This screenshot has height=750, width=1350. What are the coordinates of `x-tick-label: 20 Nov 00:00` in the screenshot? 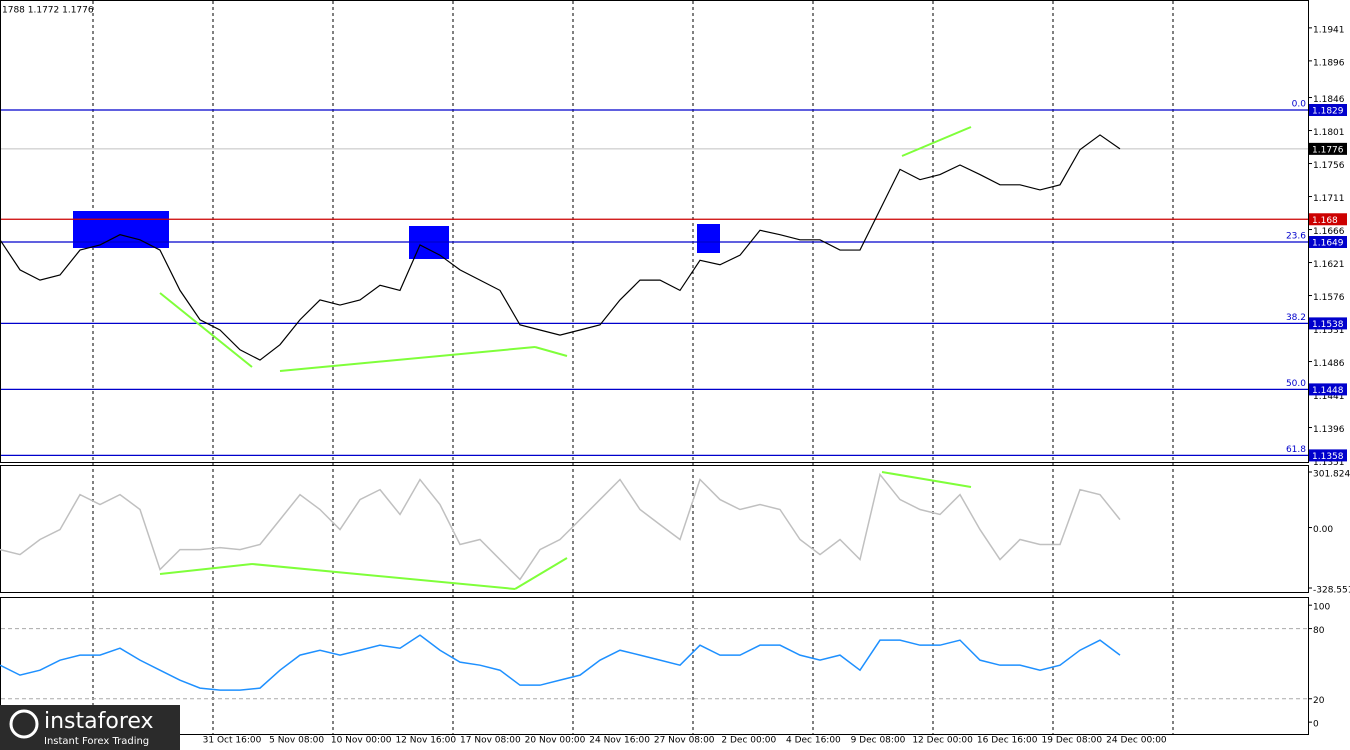 It's located at (555, 741).